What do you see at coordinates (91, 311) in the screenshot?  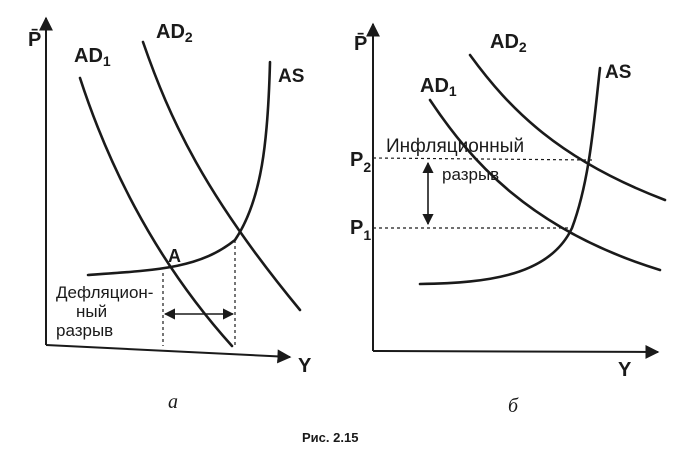 I see `left-gap-text-2: ный` at bounding box center [91, 311].